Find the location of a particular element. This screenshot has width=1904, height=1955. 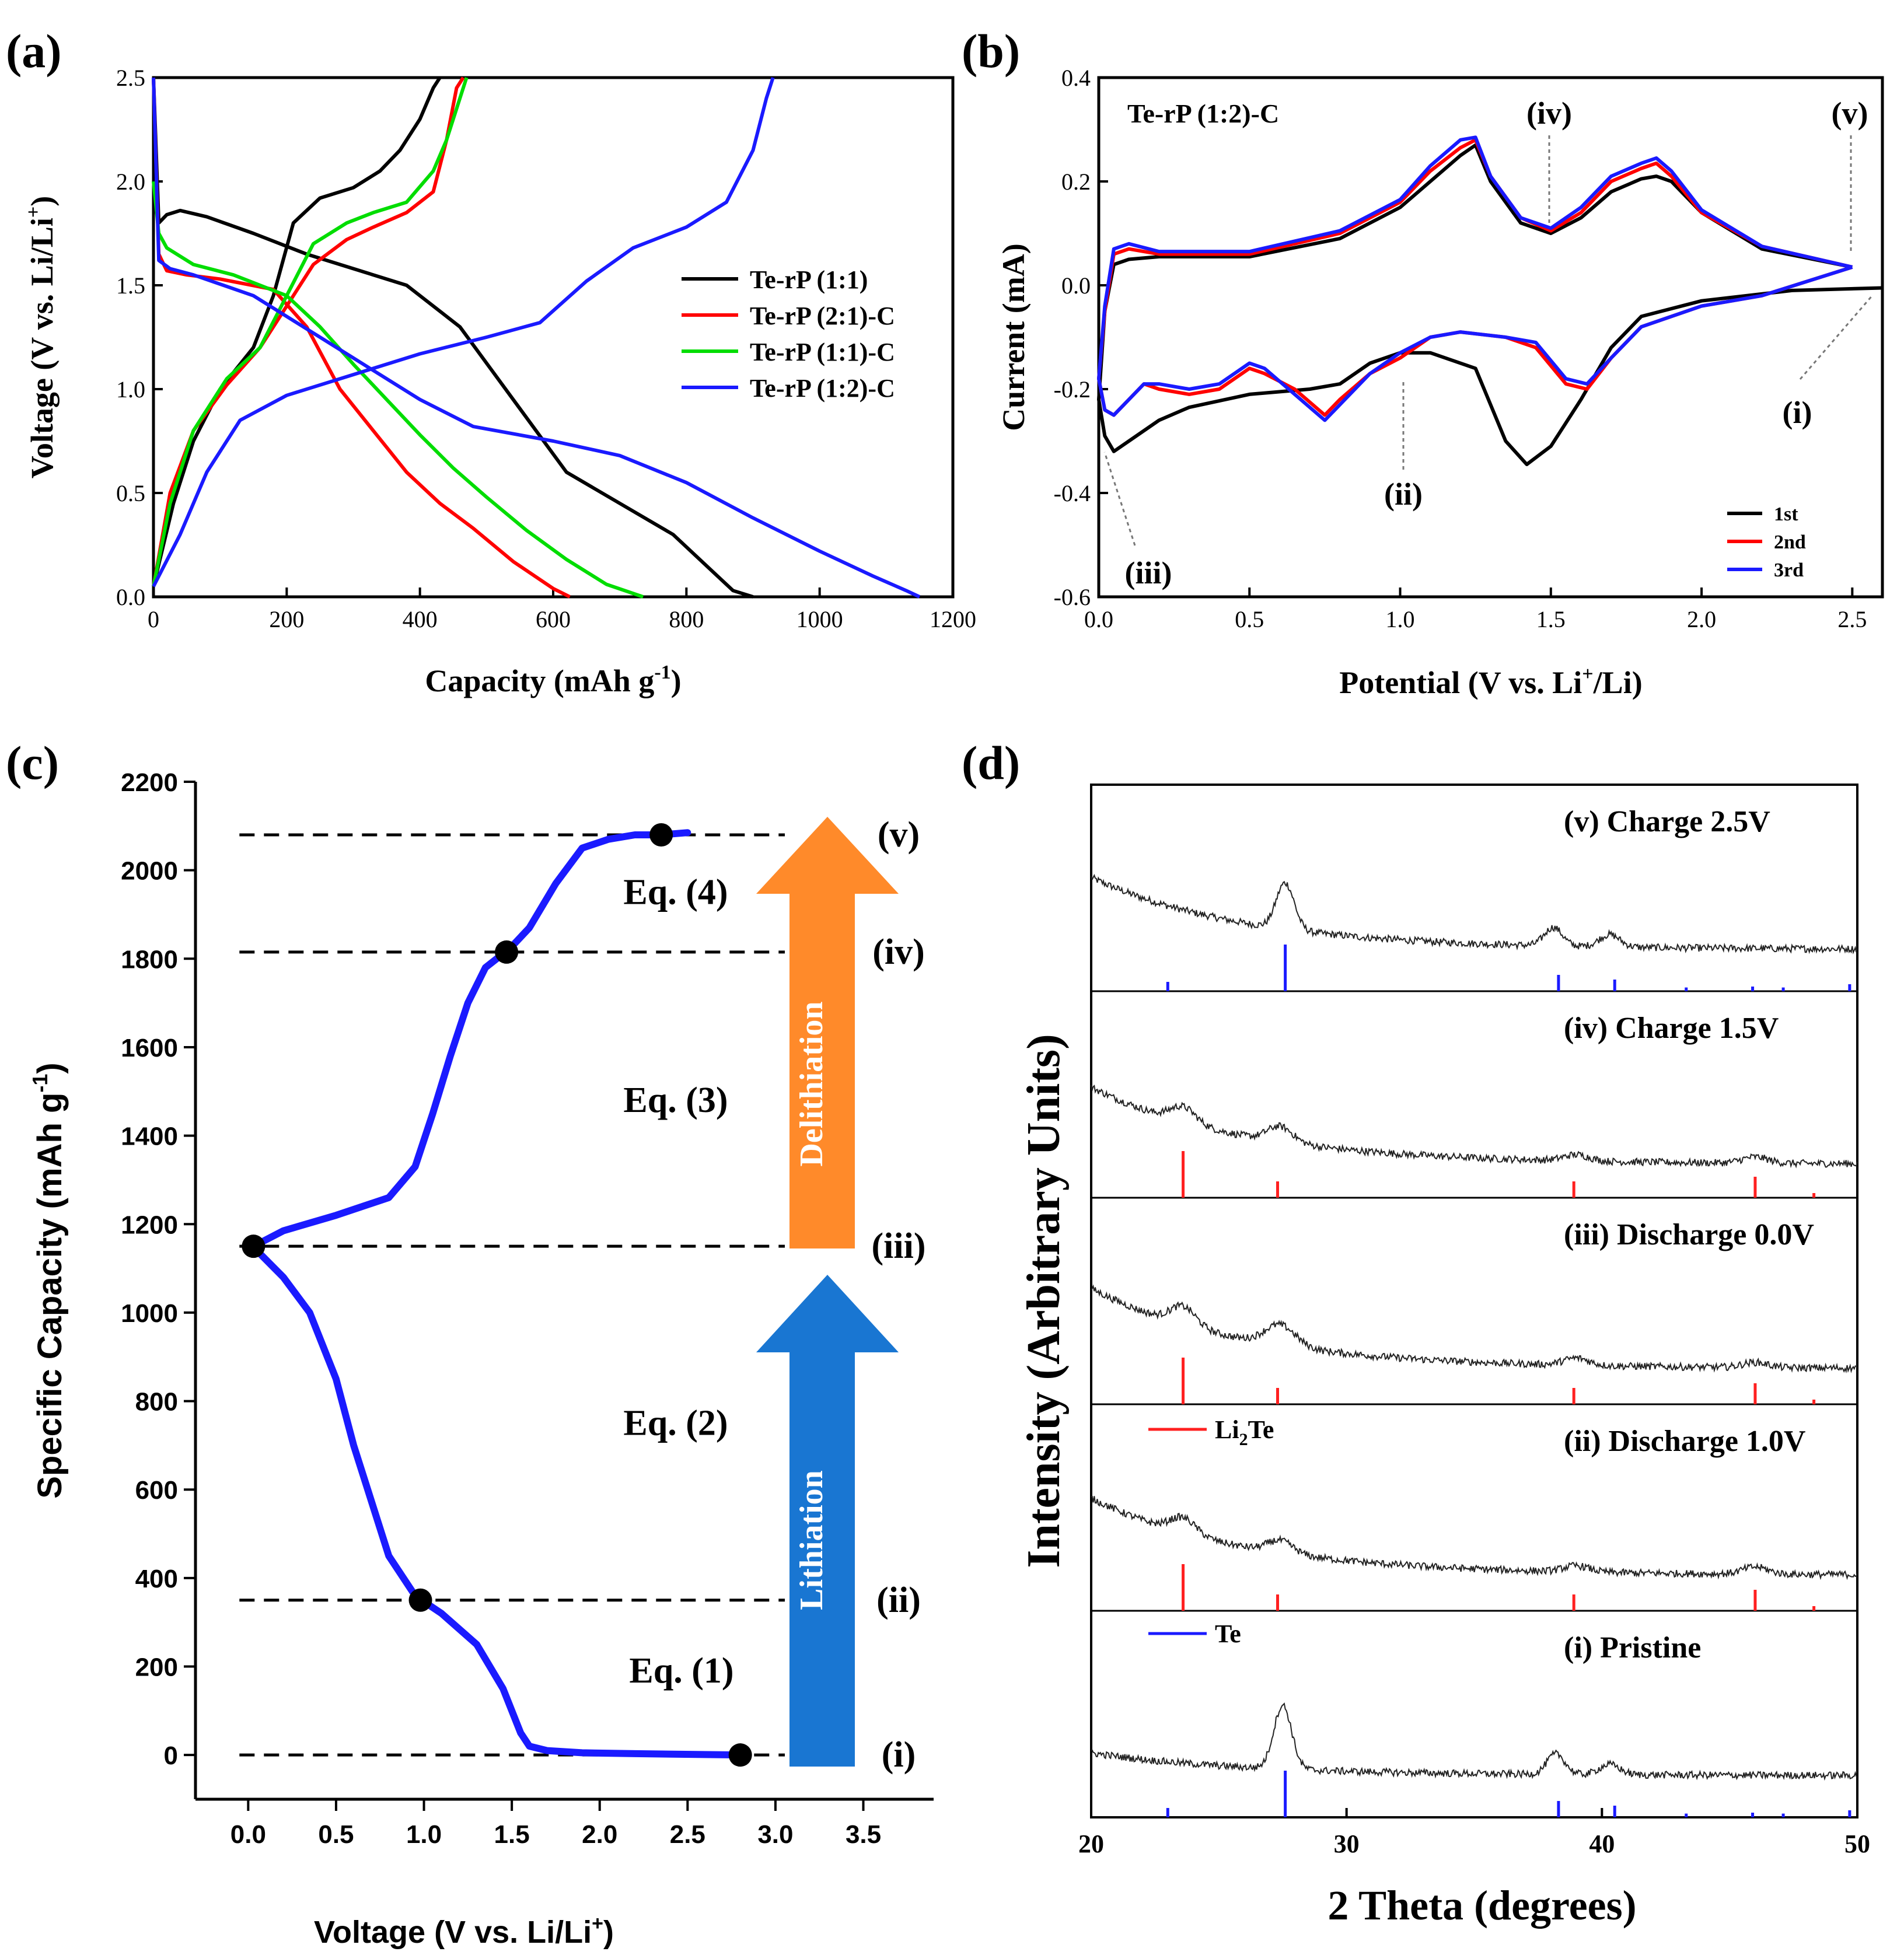

x-tick-label: 30 is located at coordinates (1347, 1844).